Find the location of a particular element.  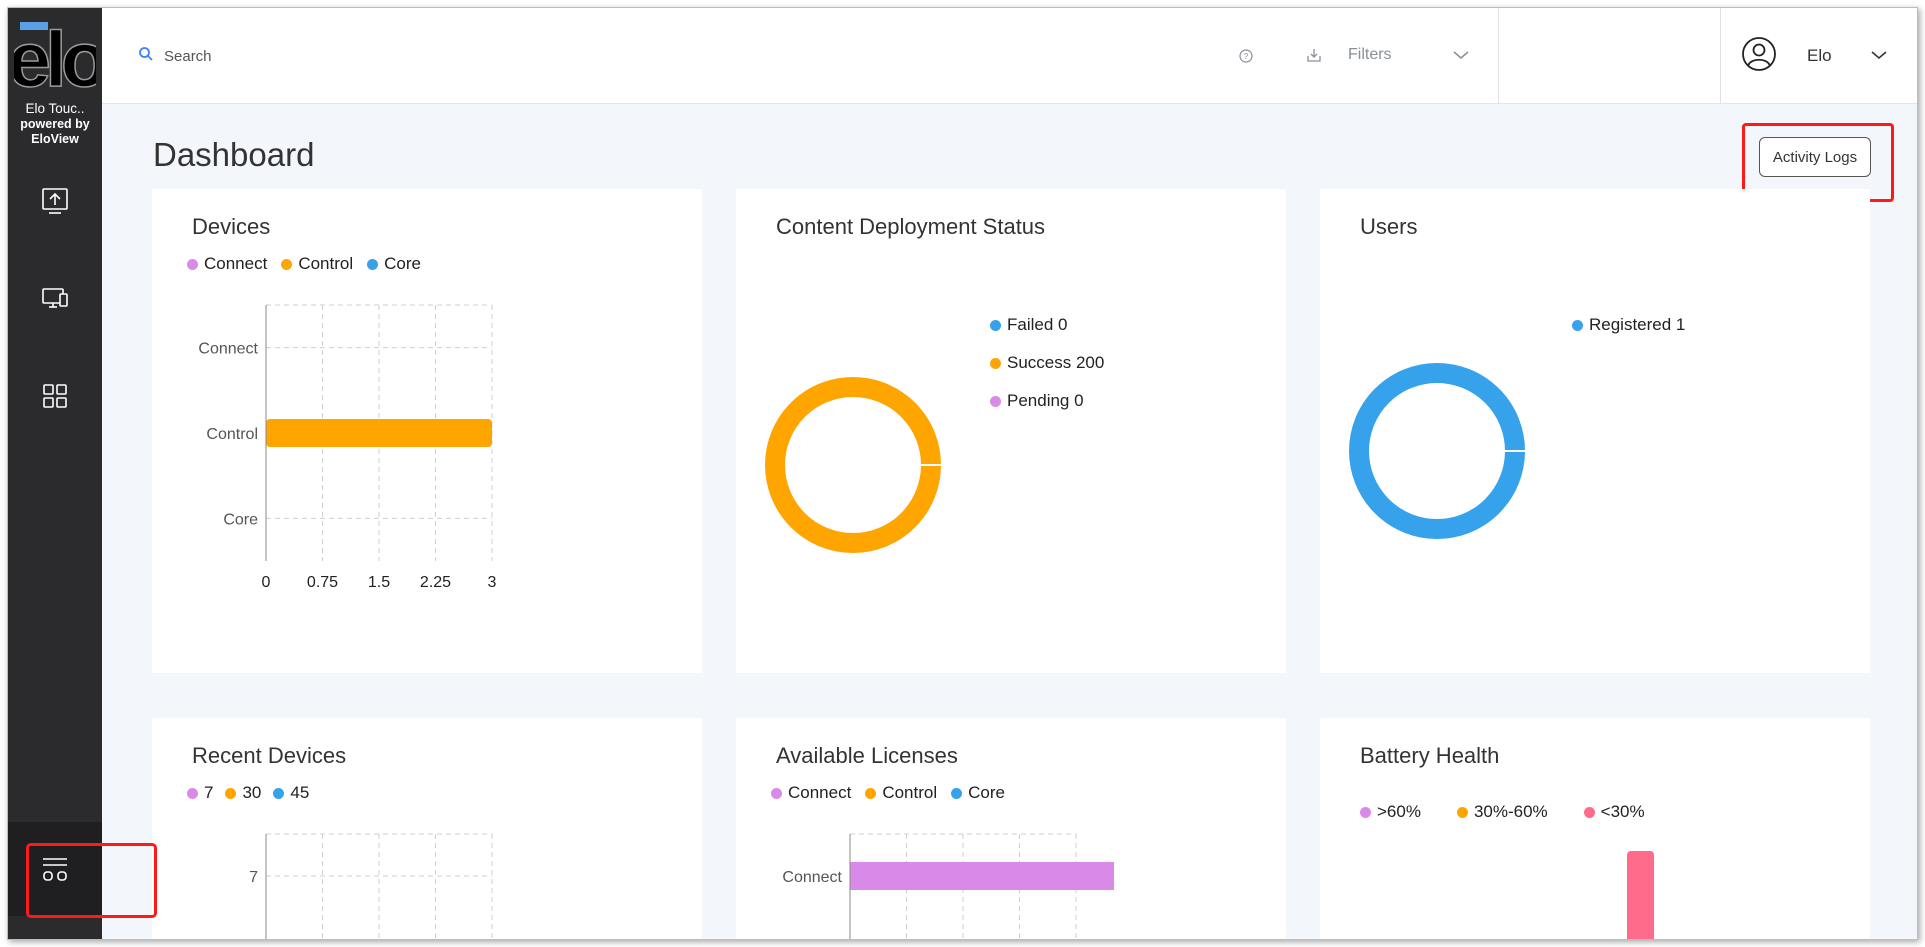

legend-label: <30% is located at coordinates (1622, 811).